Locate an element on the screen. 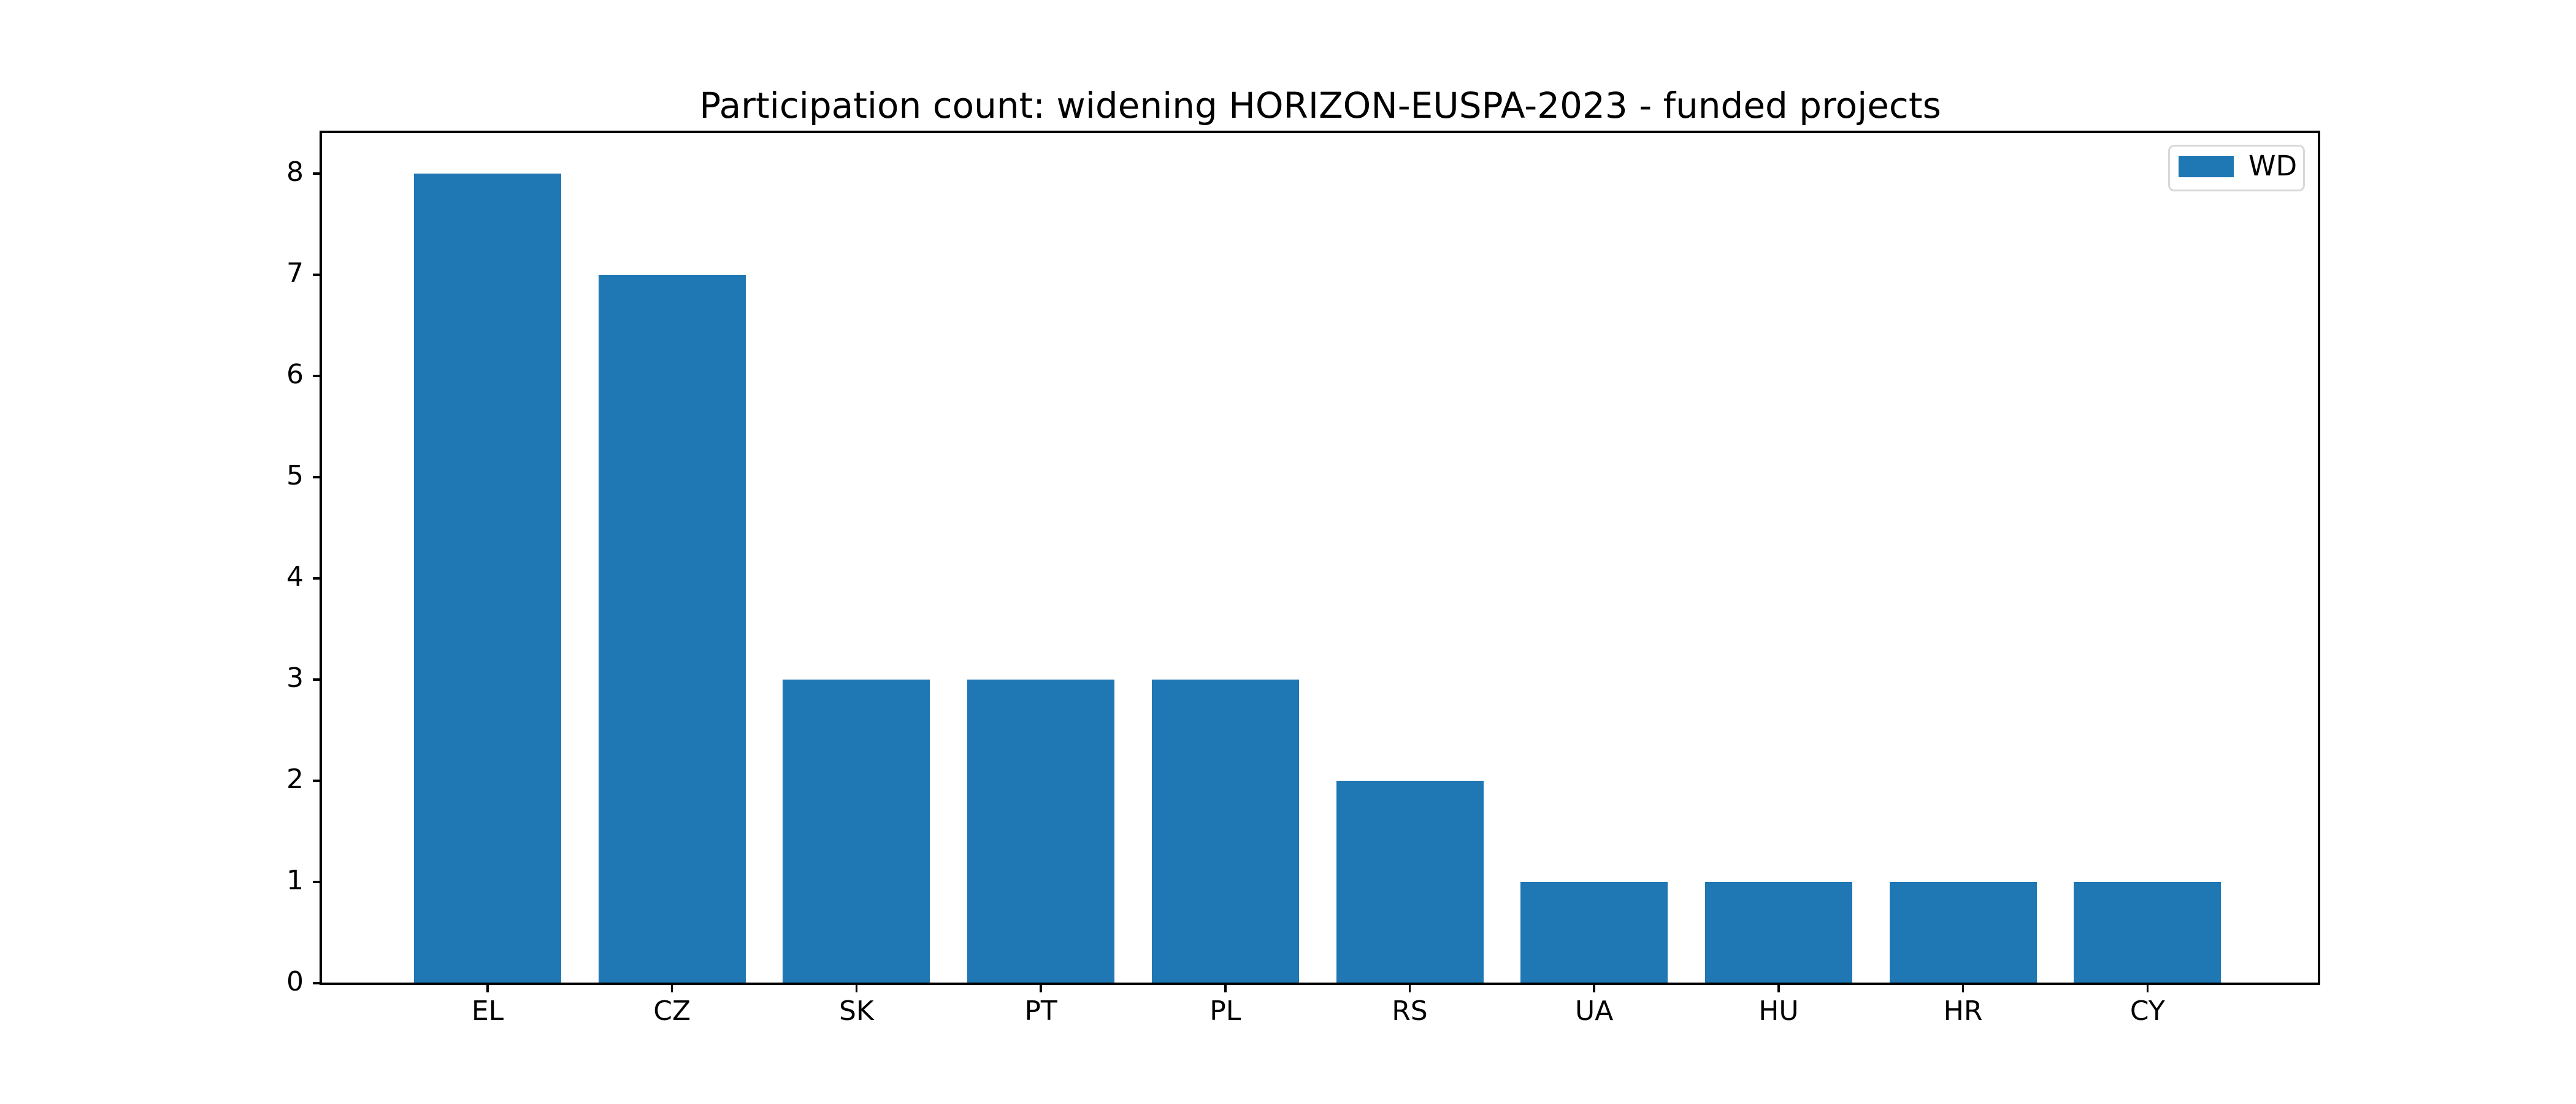 The height and width of the screenshot is (1104, 2576). bar-EL is located at coordinates (487, 578).